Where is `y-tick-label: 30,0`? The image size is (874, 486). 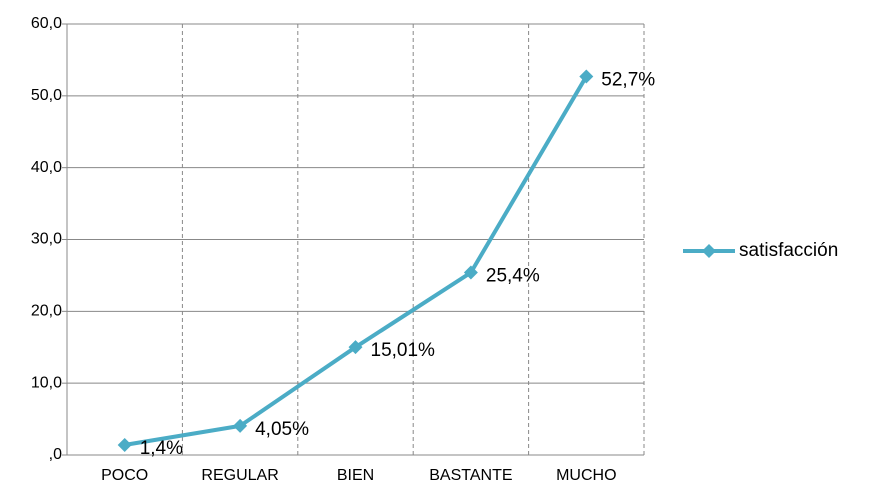 y-tick-label: 30,0 is located at coordinates (46, 239).